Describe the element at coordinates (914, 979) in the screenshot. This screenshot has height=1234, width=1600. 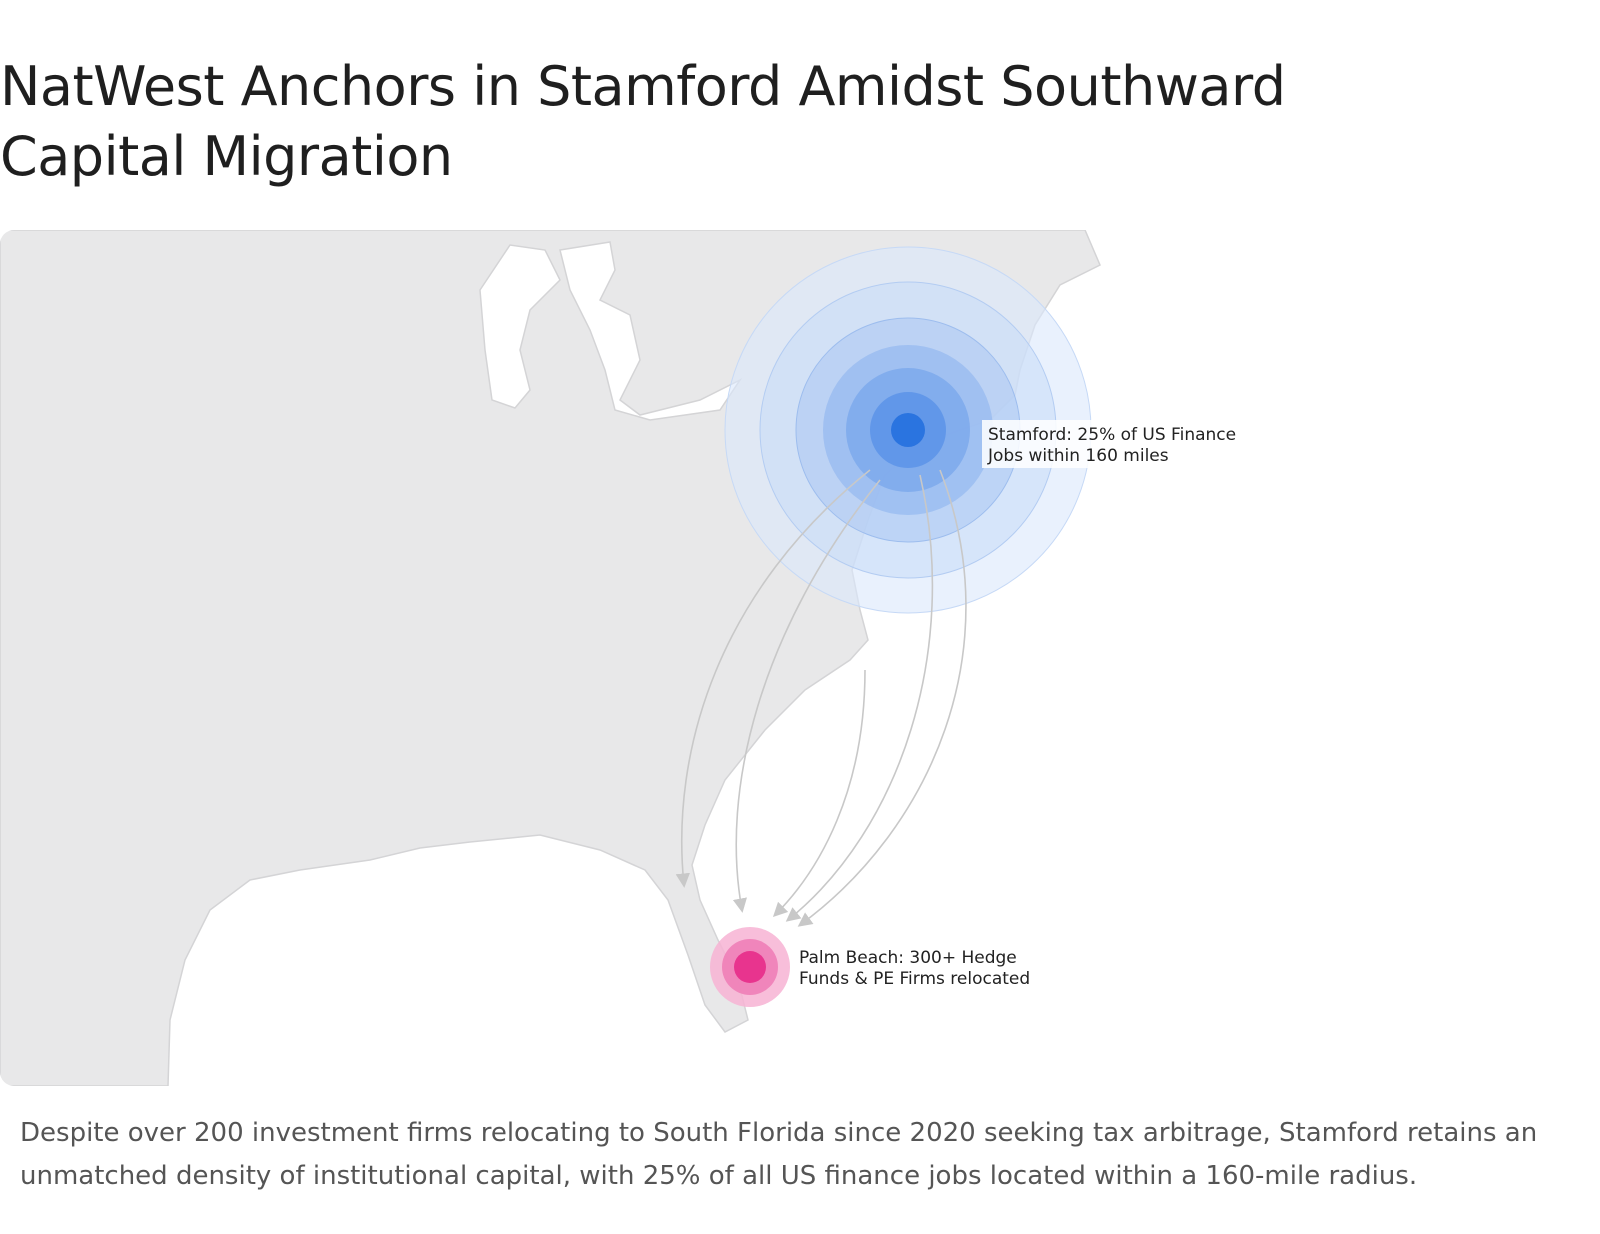
I see `map-label: Funds & PE Firms relocated` at that location.